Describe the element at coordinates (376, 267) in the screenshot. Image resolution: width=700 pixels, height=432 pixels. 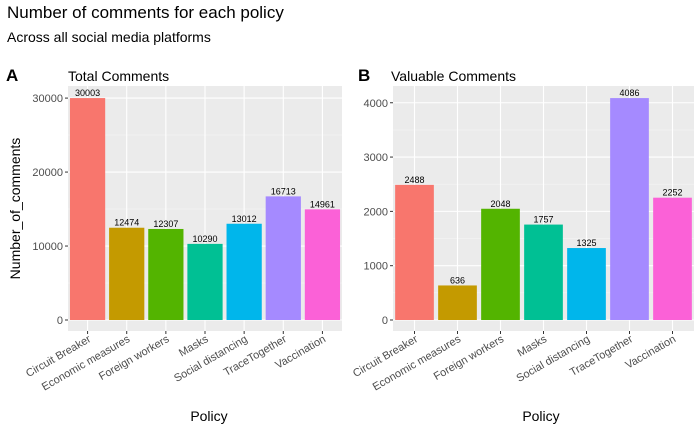
I see `y-tick-label: 1000` at that location.